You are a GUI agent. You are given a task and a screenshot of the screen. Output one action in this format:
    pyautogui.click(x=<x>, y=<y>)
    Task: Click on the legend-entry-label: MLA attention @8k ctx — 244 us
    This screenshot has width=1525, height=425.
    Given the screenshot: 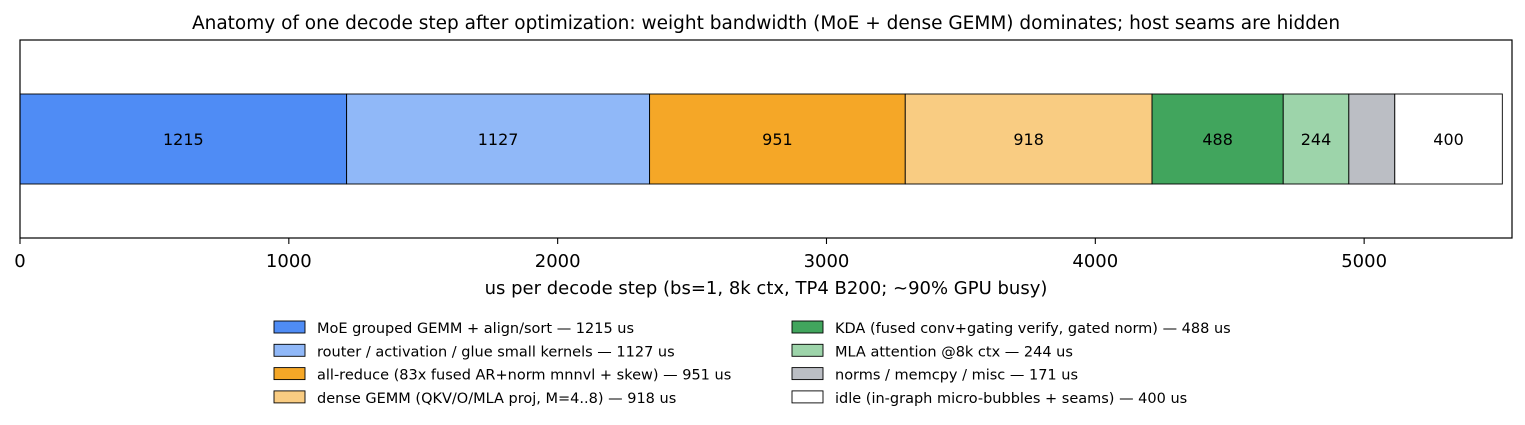 What is the action you would take?
    pyautogui.click(x=954, y=352)
    